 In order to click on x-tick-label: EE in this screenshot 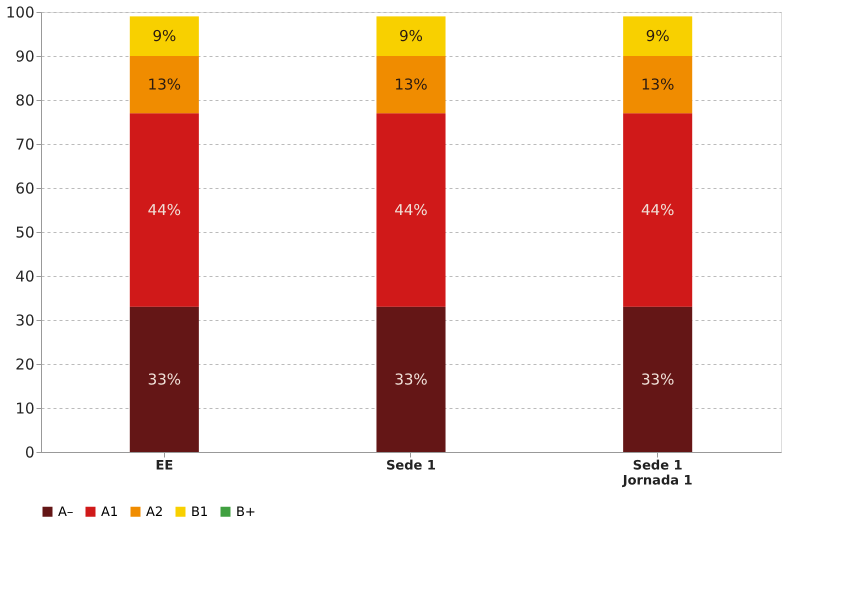, I will do `click(164, 466)`.